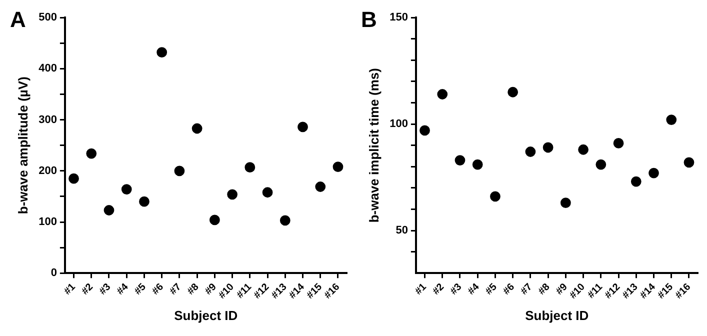 The image size is (707, 336). What do you see at coordinates (18, 19) in the screenshot?
I see `chart-title: A` at bounding box center [18, 19].